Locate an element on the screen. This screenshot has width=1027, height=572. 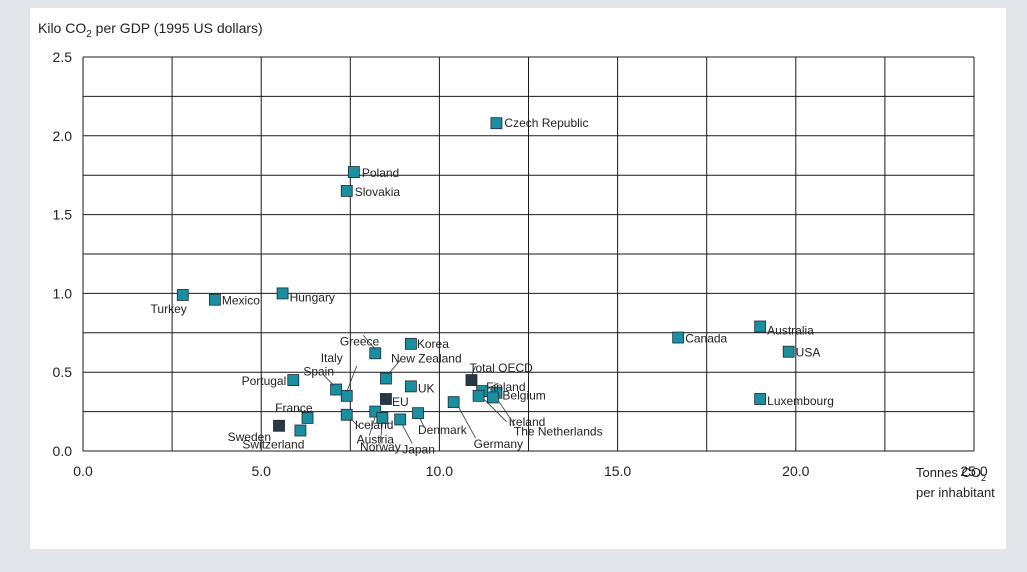
point-japan is located at coordinates (400, 419).